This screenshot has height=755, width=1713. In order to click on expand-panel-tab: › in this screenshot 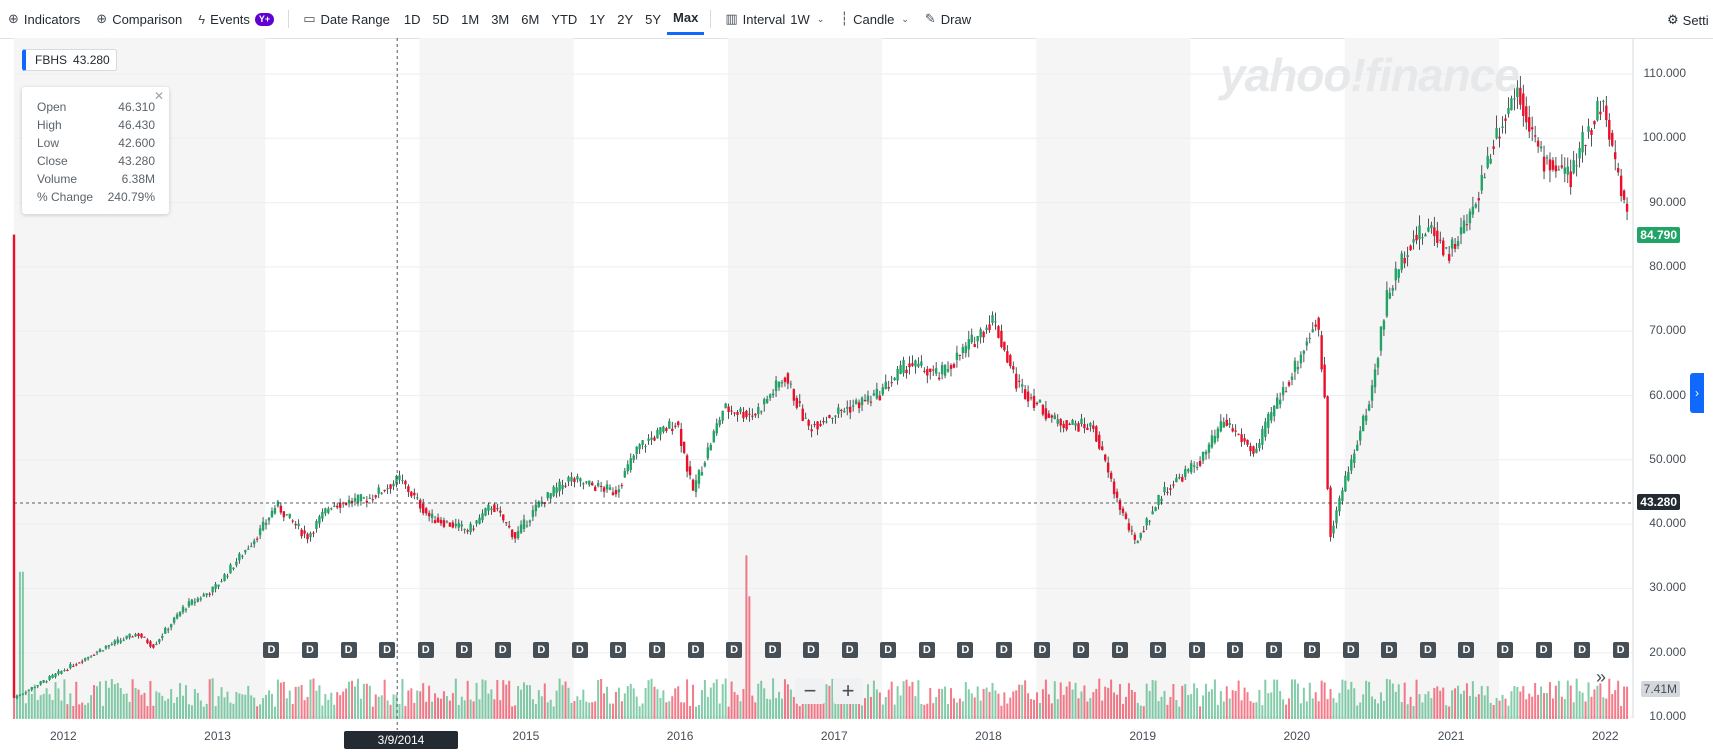, I will do `click(1697, 393)`.